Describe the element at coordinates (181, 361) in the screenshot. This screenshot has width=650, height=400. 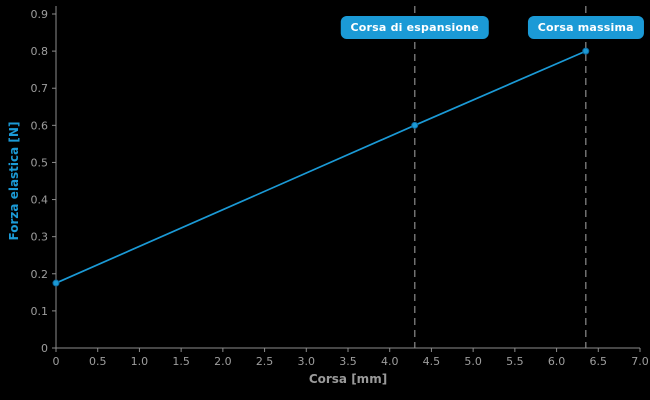
I see `x-tick-label: 1.5` at that location.